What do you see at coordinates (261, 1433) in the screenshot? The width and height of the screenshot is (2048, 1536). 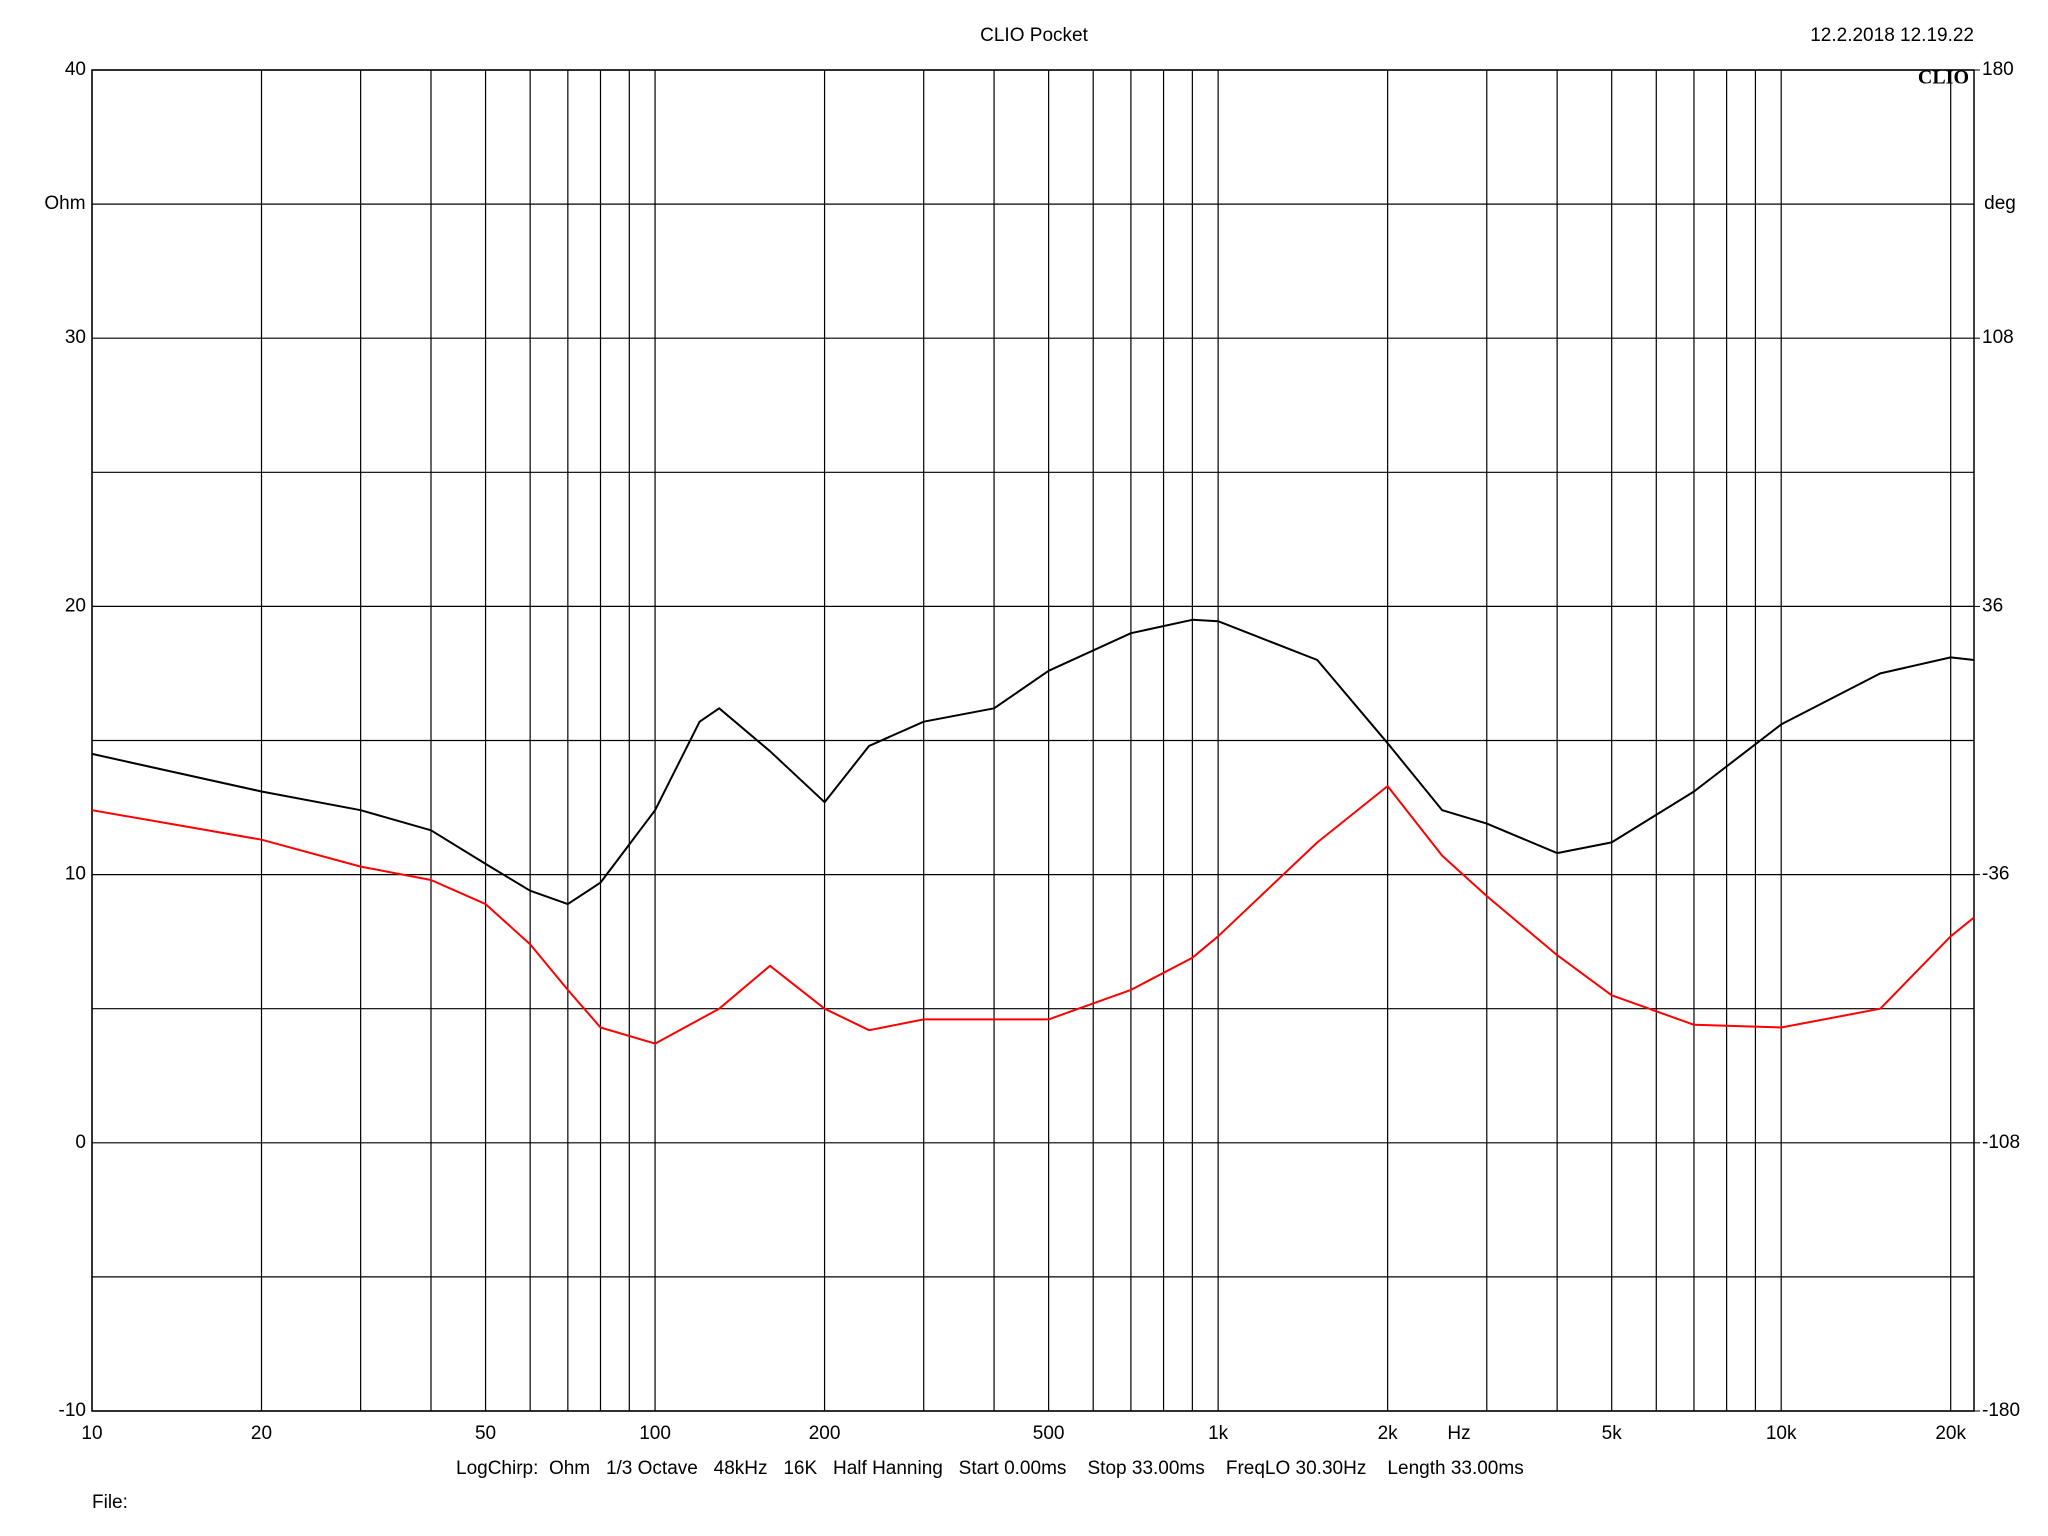 I see `x-tick-label: 20` at bounding box center [261, 1433].